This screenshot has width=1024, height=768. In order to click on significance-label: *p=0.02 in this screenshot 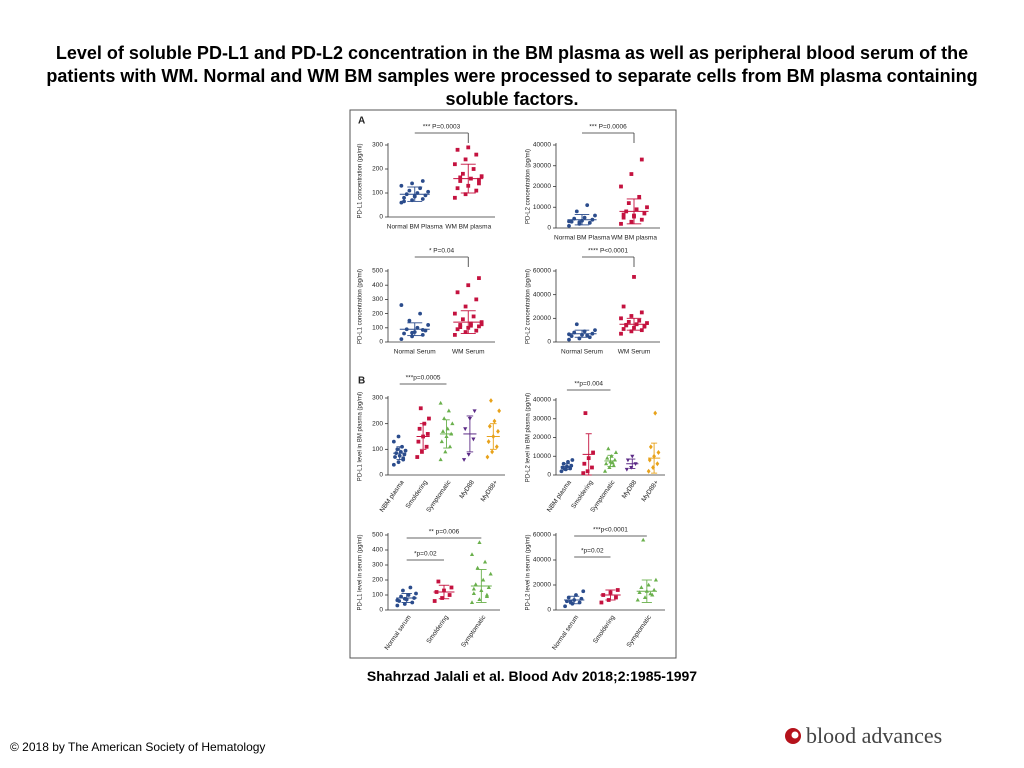, I will do `click(592, 551)`.